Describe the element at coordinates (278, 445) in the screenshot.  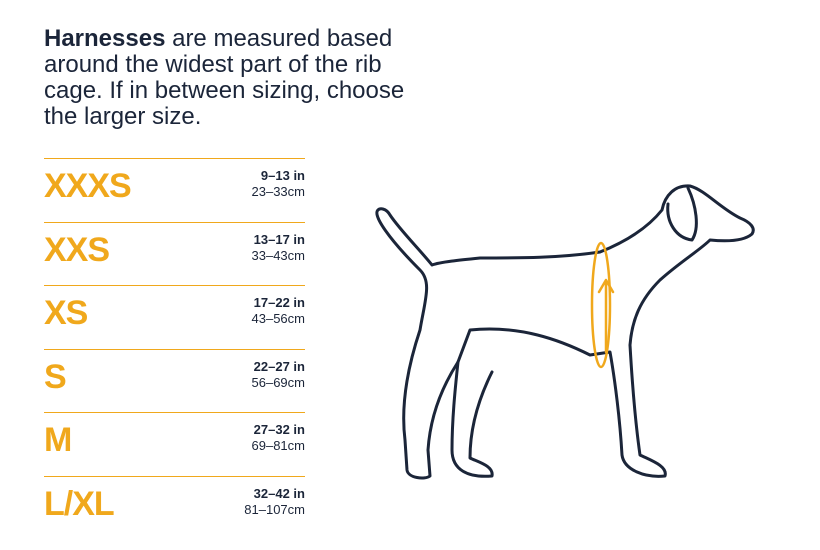
I see `size-cm: 69–81cm` at that location.